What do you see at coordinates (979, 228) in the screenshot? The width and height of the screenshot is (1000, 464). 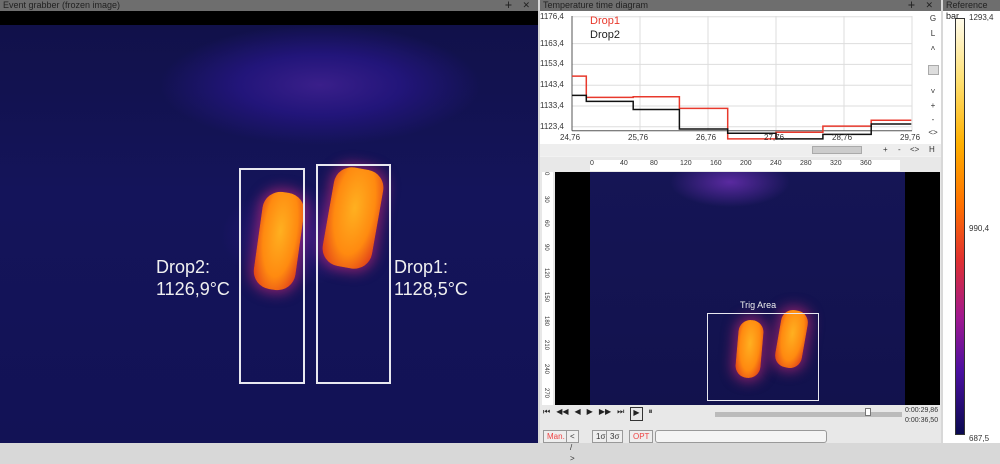 I see `scale-mid: 990,4` at bounding box center [979, 228].